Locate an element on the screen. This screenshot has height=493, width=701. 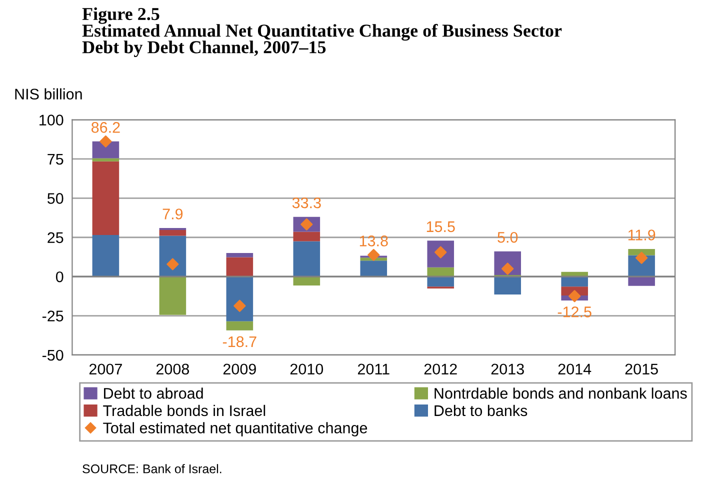
chart-title: Figure 2.5 Estimated Annual Net Quantitative Change of Business Sector Debt by Debt Channel, 2007–15 is located at coordinates (322, 32).